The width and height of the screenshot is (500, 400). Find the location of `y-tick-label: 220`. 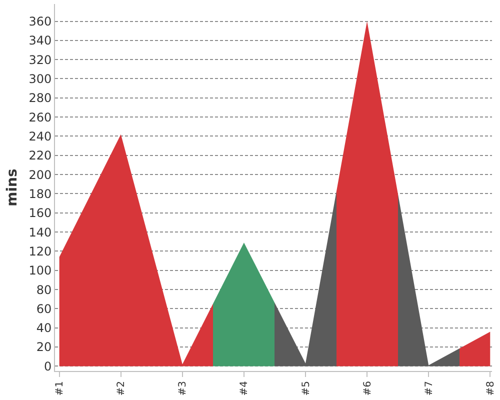

y-tick-label: 220 is located at coordinates (40, 155).